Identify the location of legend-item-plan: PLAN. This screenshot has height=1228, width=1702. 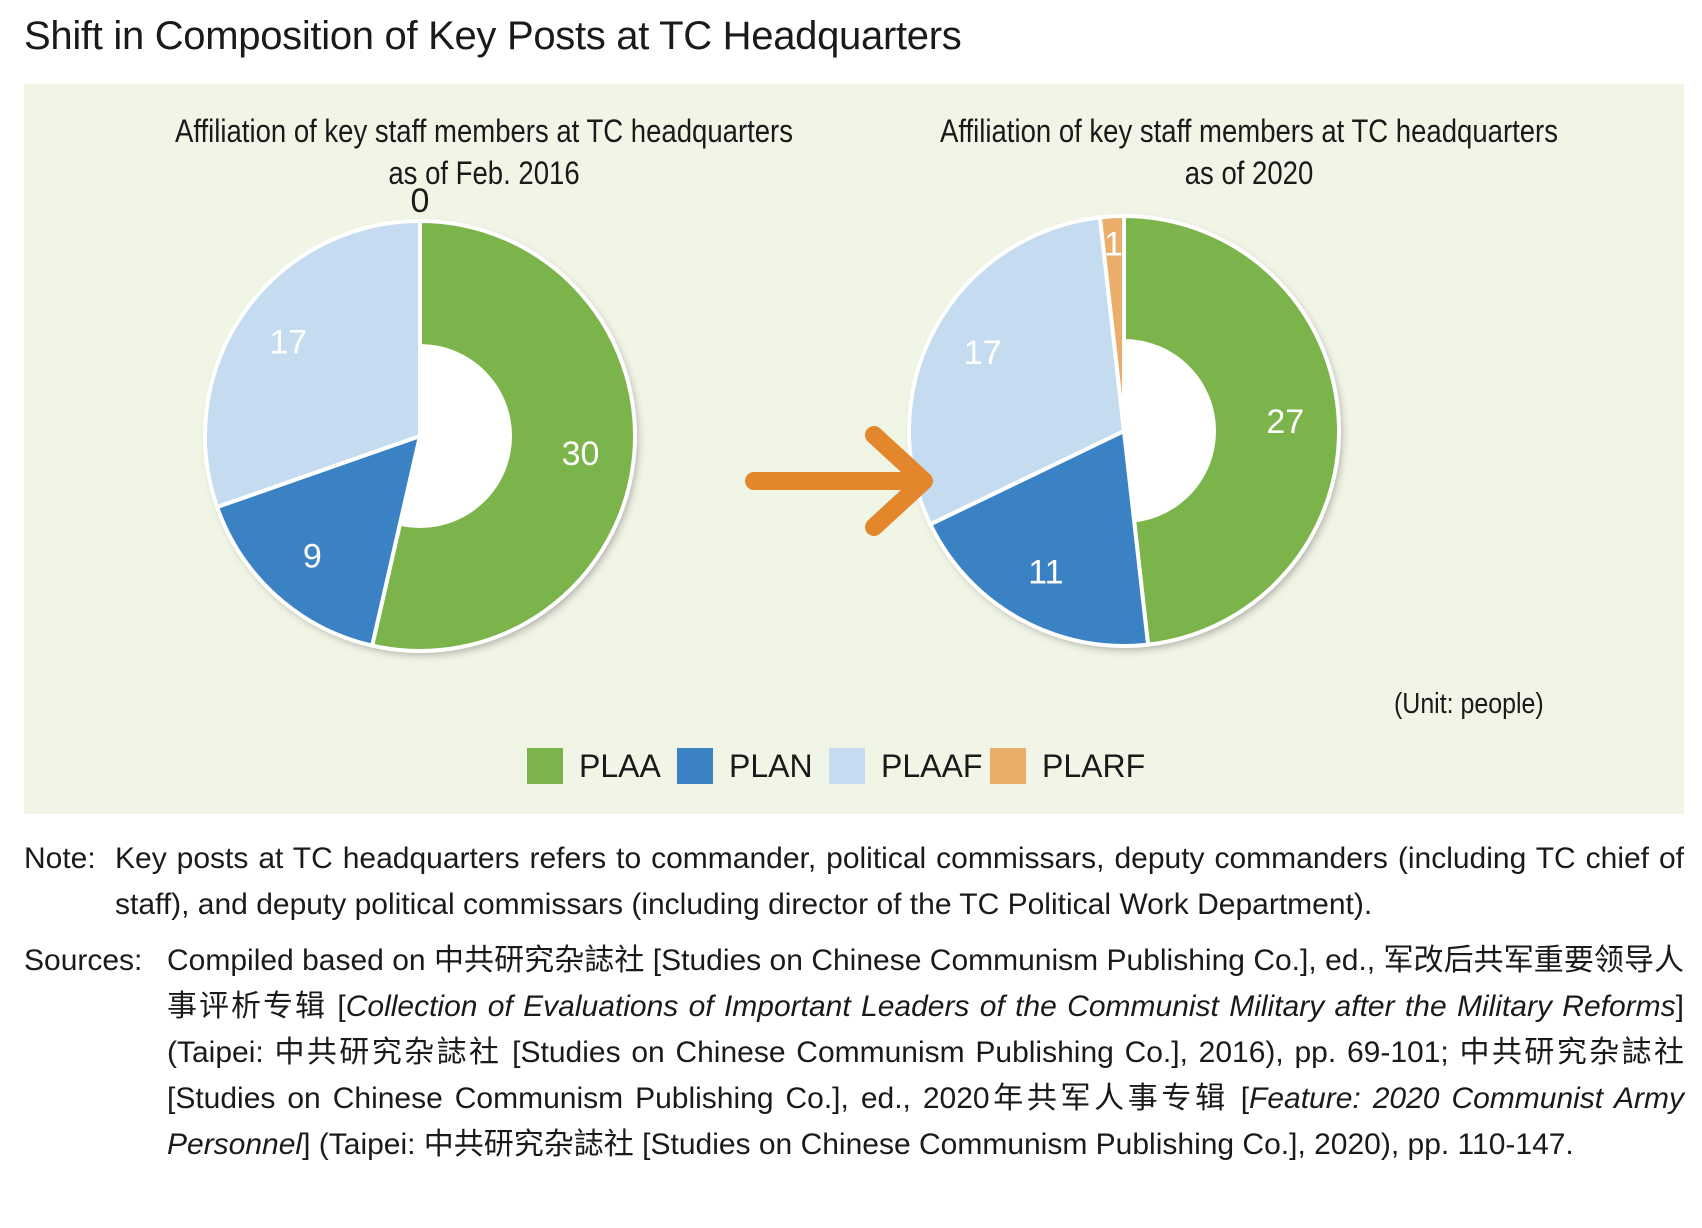
(745, 766).